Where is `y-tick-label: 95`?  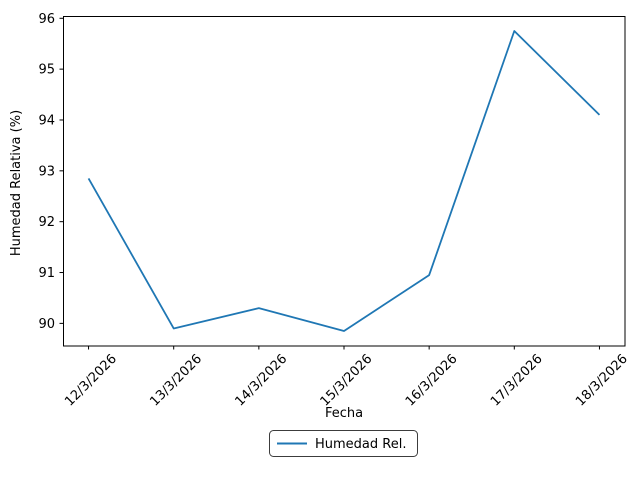 y-tick-label: 95 is located at coordinates (46, 70).